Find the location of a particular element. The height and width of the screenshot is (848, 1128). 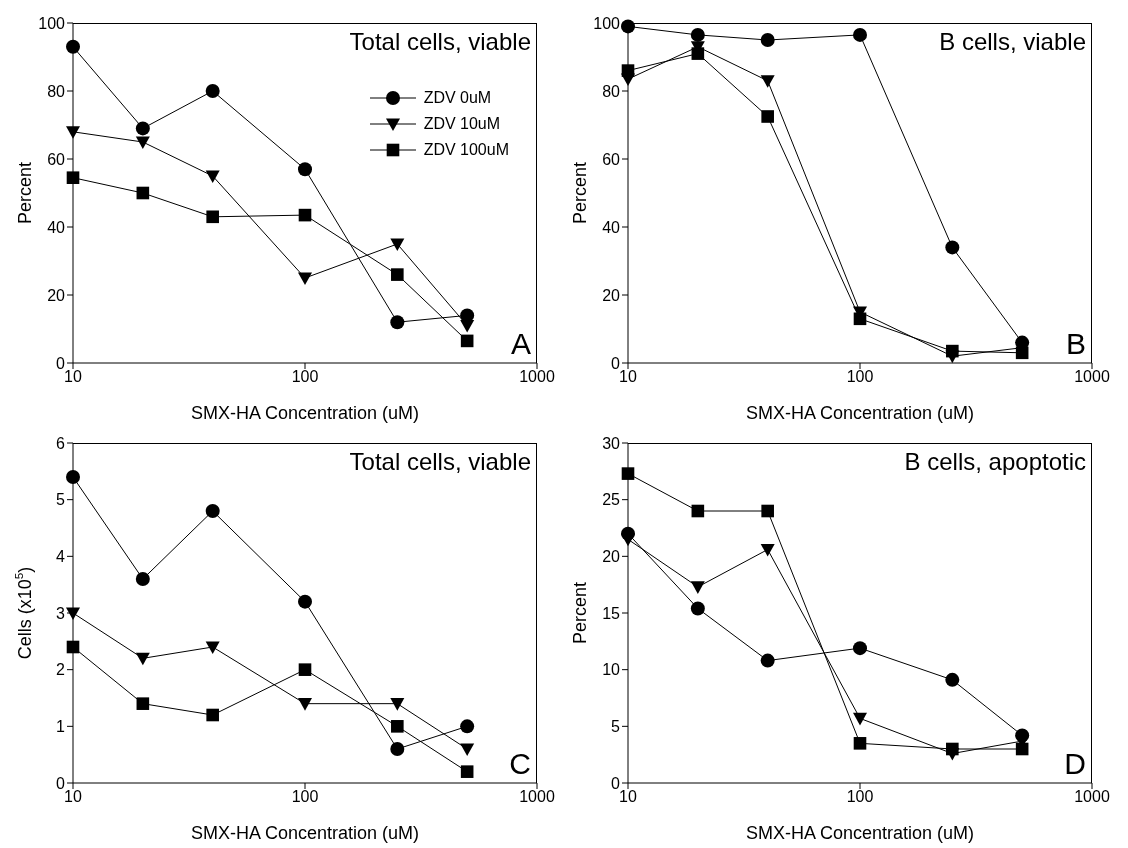

legend-label: ZDV 10uM is located at coordinates (462, 124).